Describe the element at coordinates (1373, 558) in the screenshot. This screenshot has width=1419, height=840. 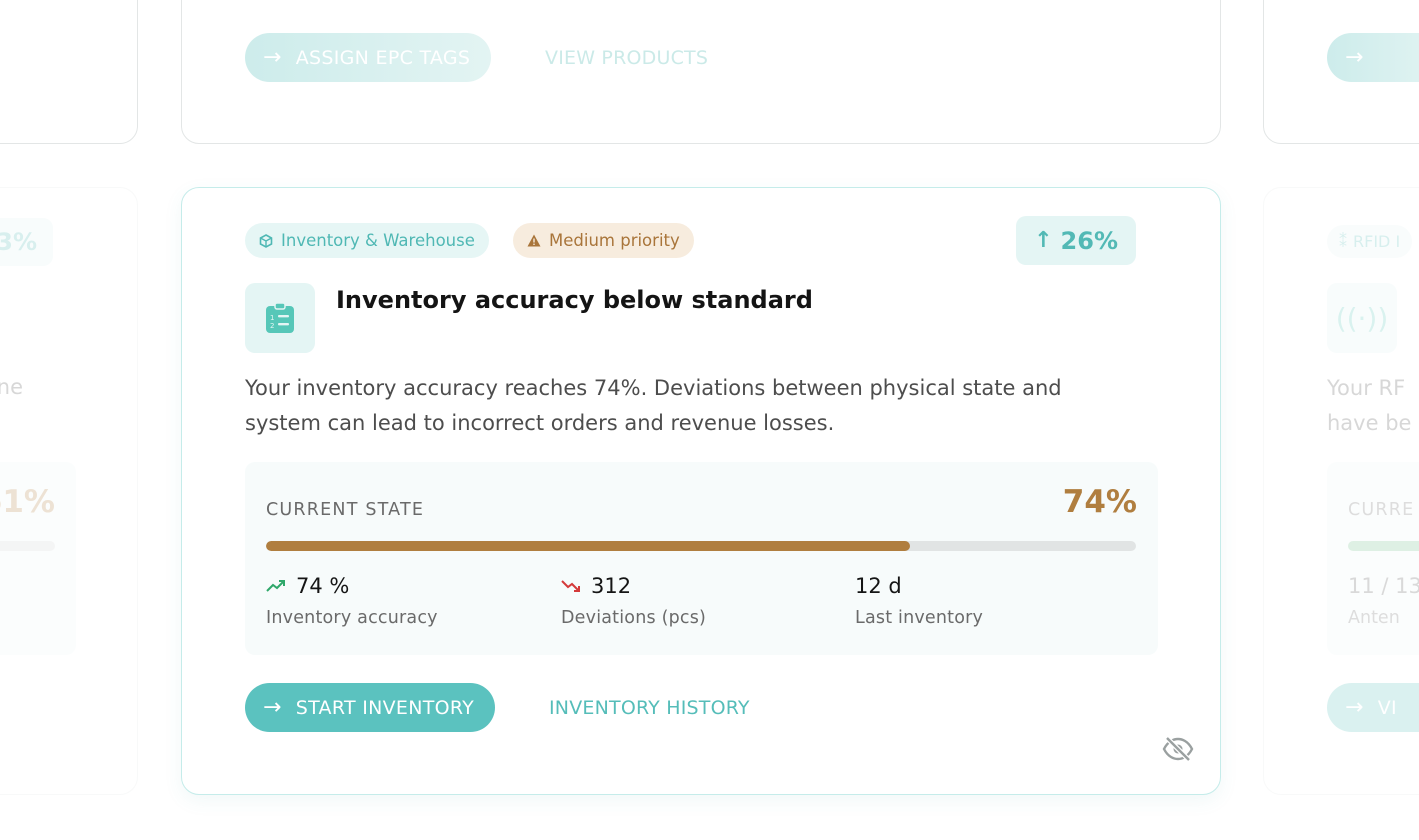
I see `right-state-panel: CURRE 11 / 13 Anten` at that location.